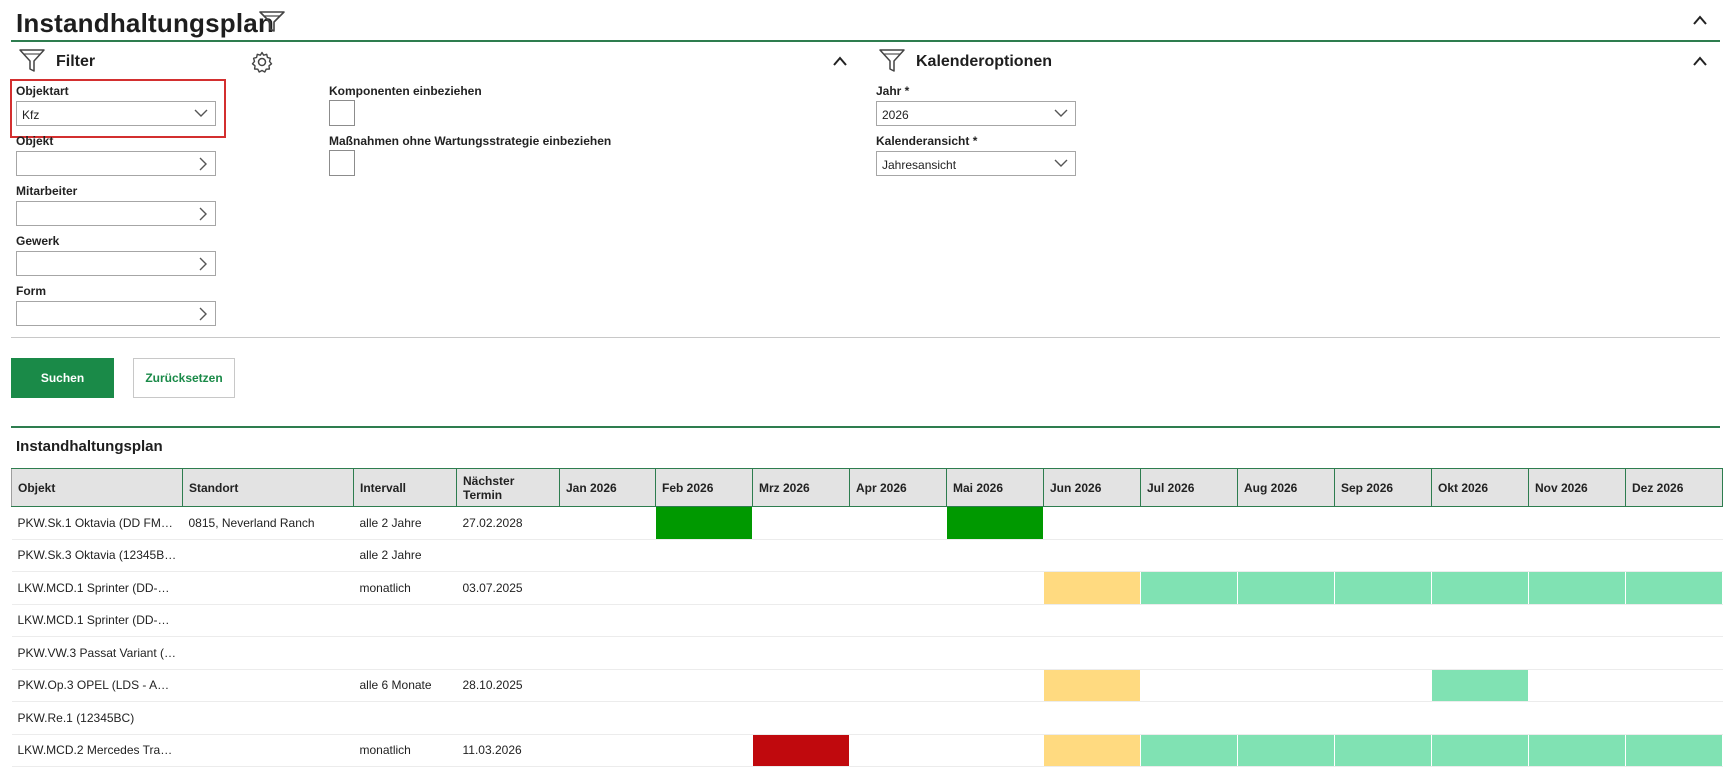 The height and width of the screenshot is (770, 1725). Describe the element at coordinates (801, 750) in the screenshot. I see `month-cell-red` at that location.